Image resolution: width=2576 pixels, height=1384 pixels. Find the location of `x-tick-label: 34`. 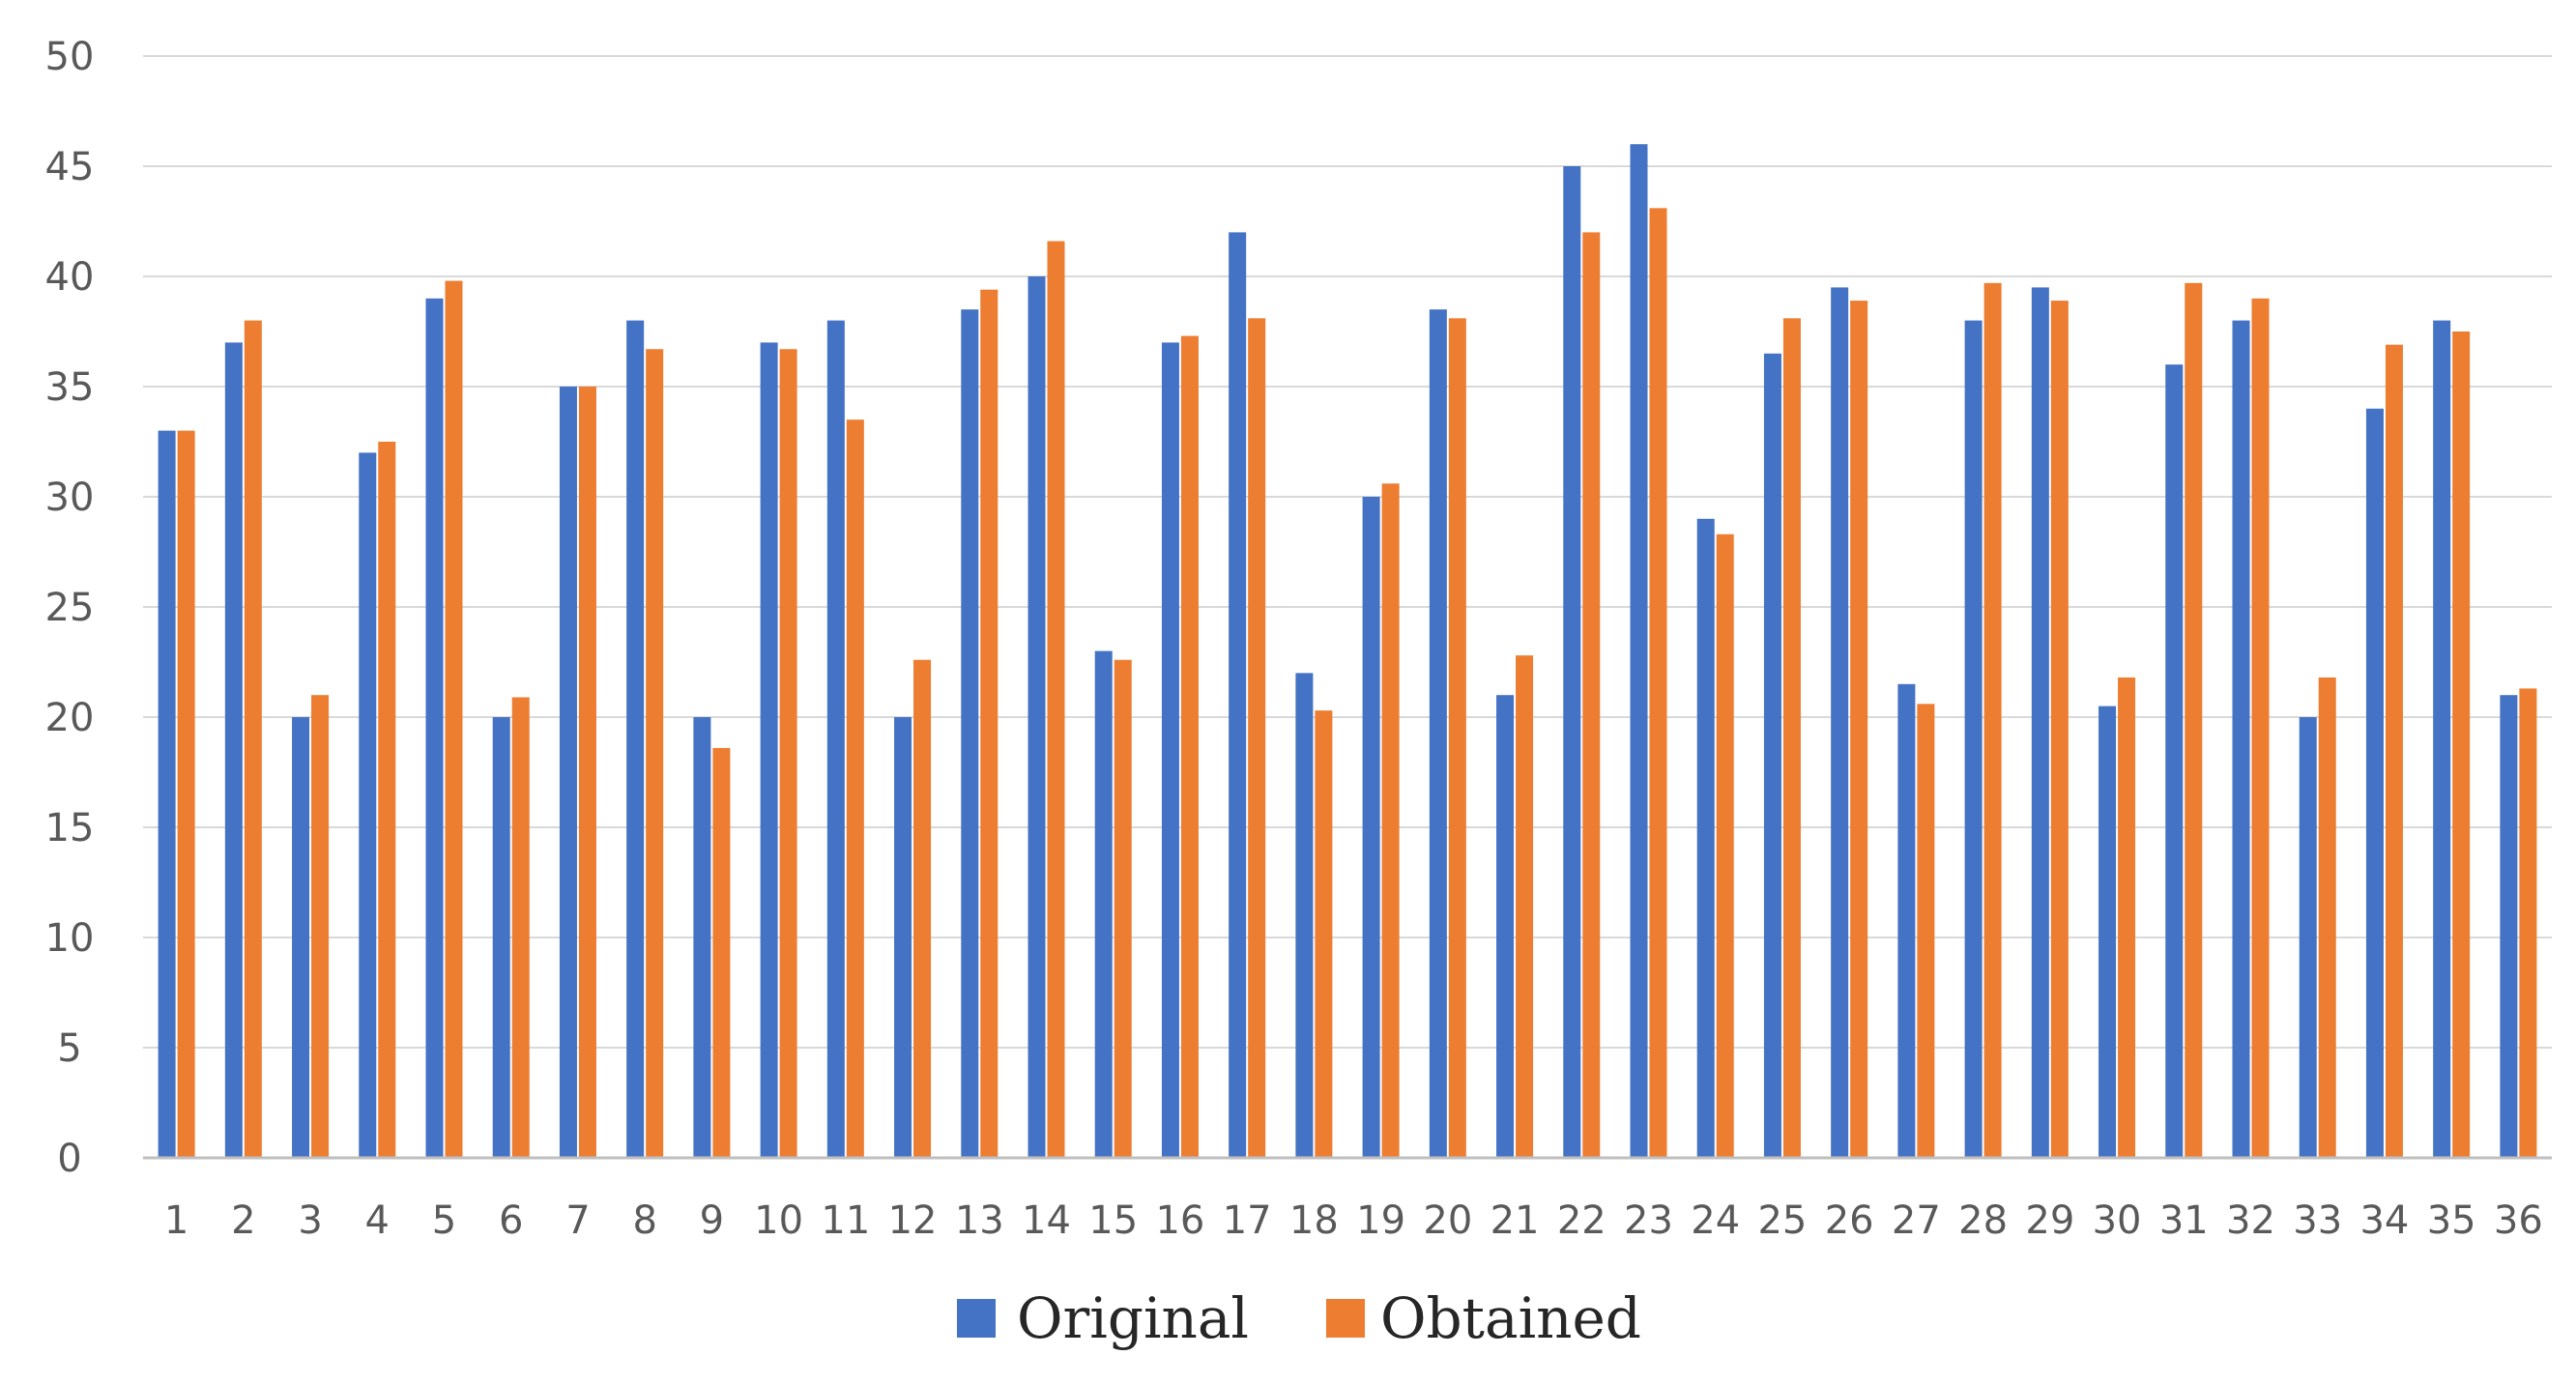

x-tick-label: 34 is located at coordinates (2384, 1221).